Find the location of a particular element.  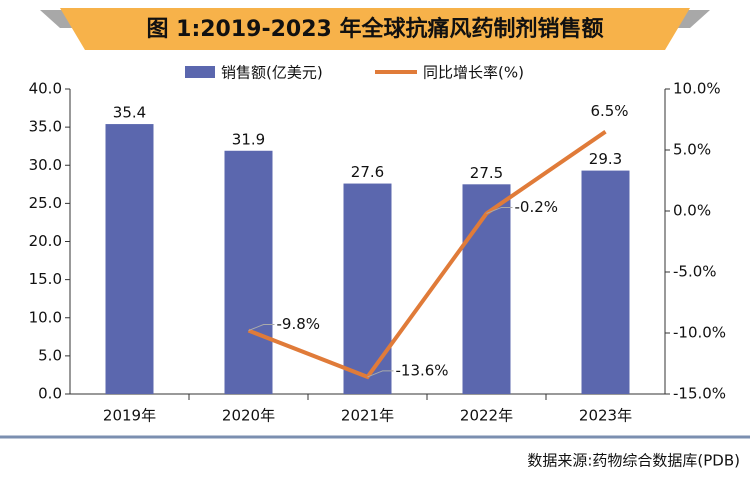

chart-title: 图 1:2019-2023 年全球抗痛风药制剂销售额 is located at coordinates (374, 29).